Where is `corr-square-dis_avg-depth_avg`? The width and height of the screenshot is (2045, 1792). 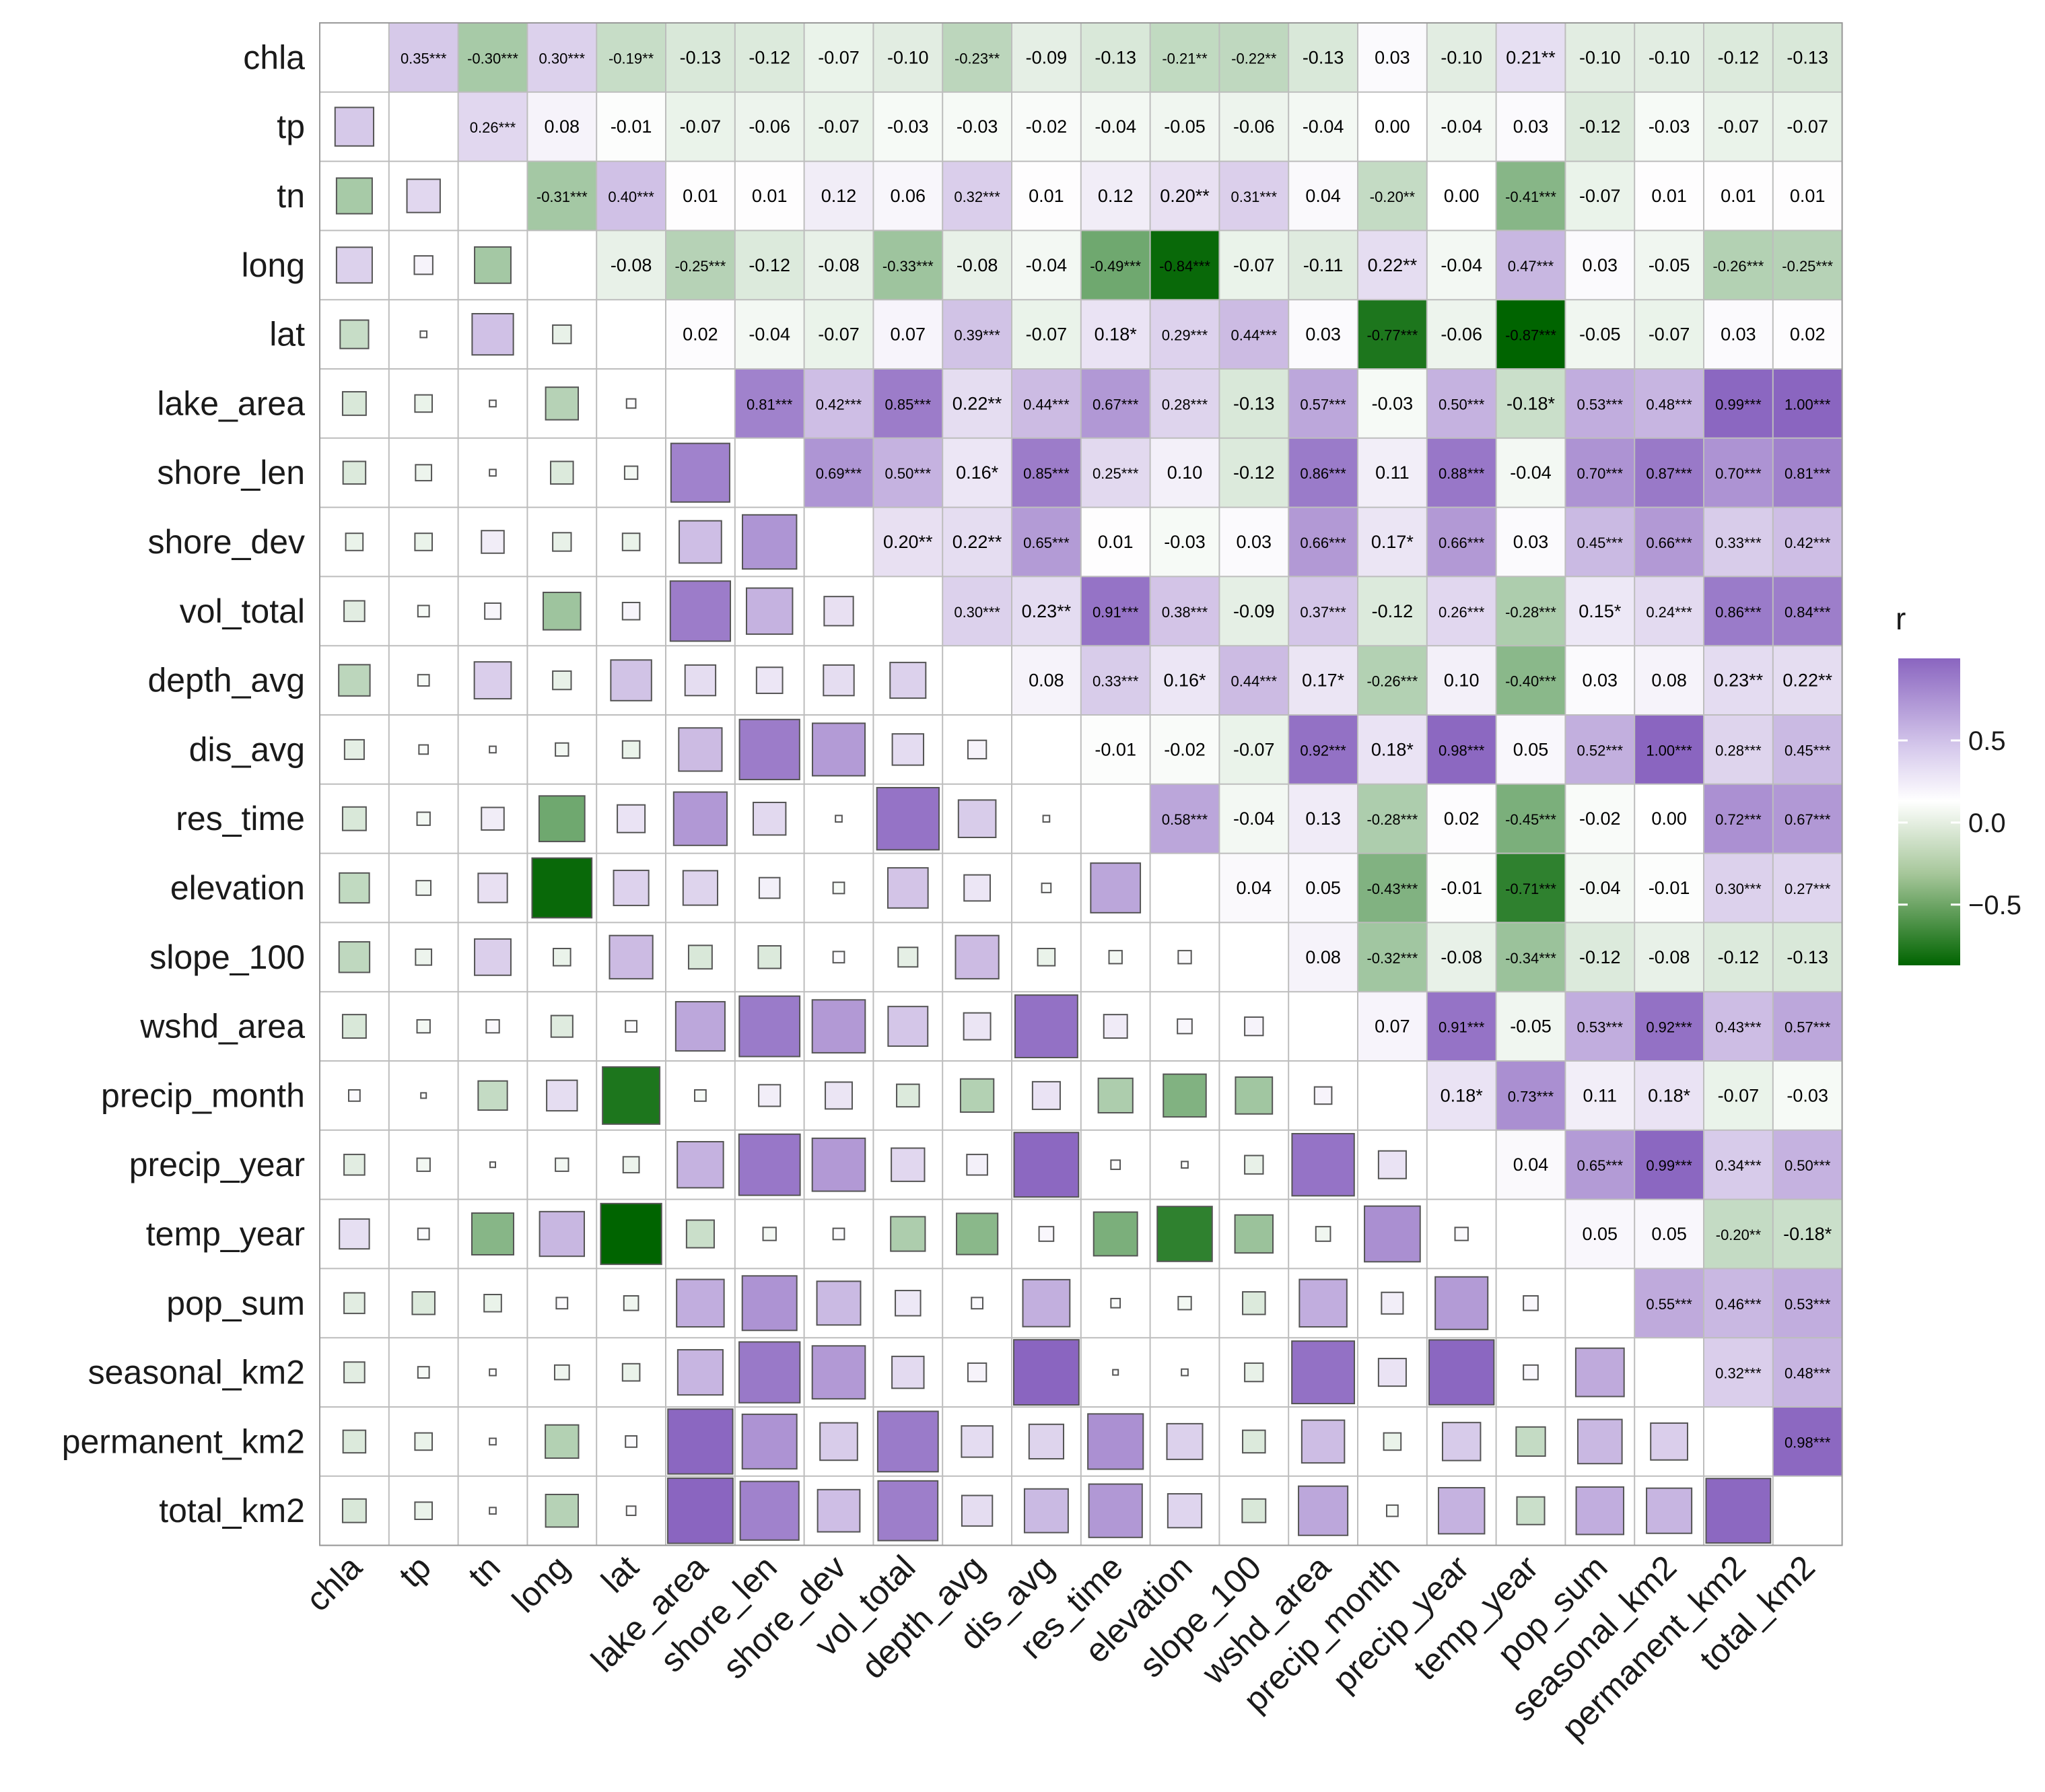
corr-square-dis_avg-depth_avg is located at coordinates (977, 749).